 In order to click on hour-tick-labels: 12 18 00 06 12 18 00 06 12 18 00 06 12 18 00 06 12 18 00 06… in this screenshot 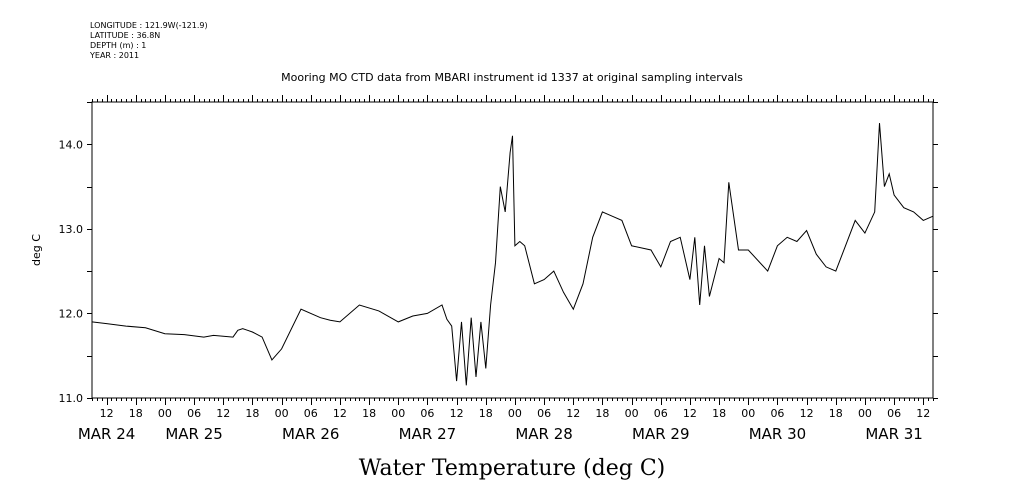, I will do `click(515, 413)`.